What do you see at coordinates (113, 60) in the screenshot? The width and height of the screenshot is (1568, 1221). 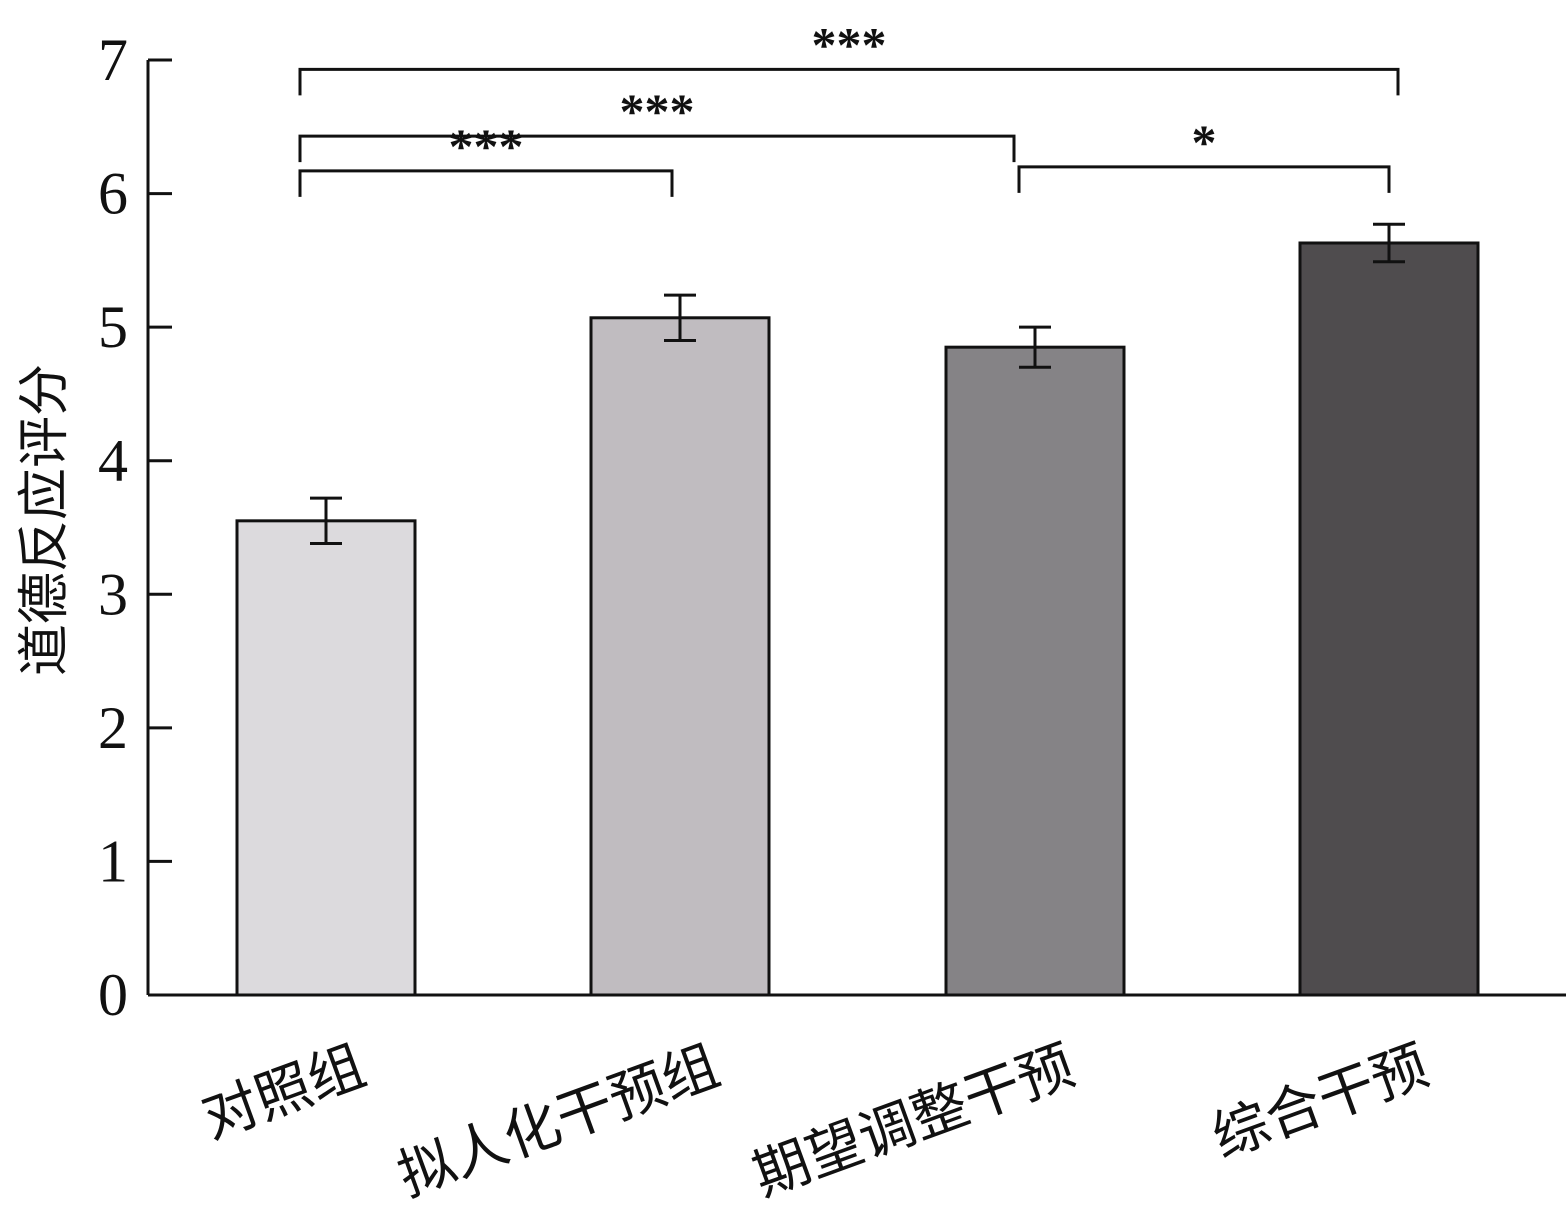 I see `y-tick-label: 7` at bounding box center [113, 60].